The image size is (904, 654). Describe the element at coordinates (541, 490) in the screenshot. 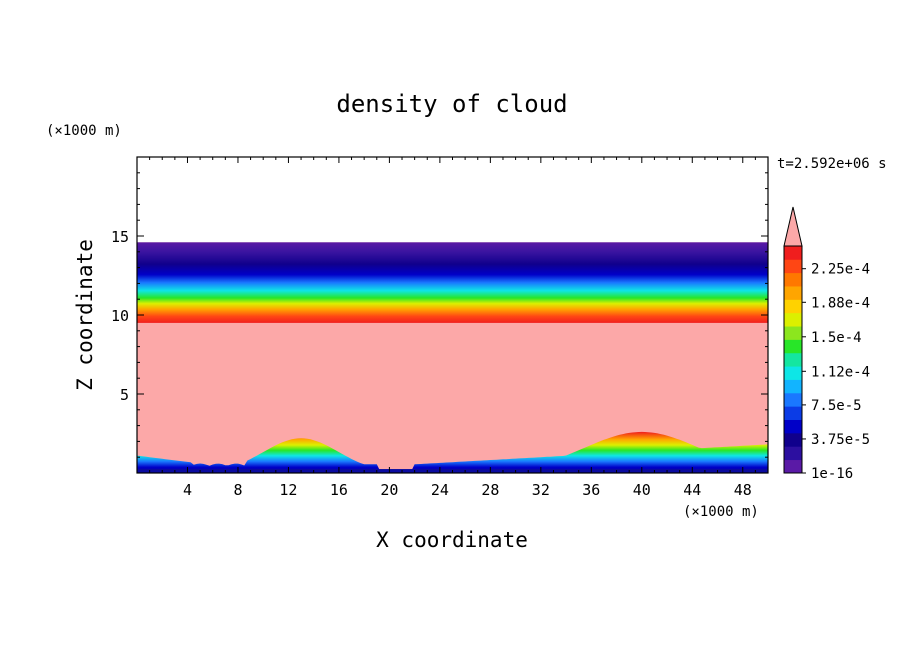

I see `x-tick-label: 32` at that location.